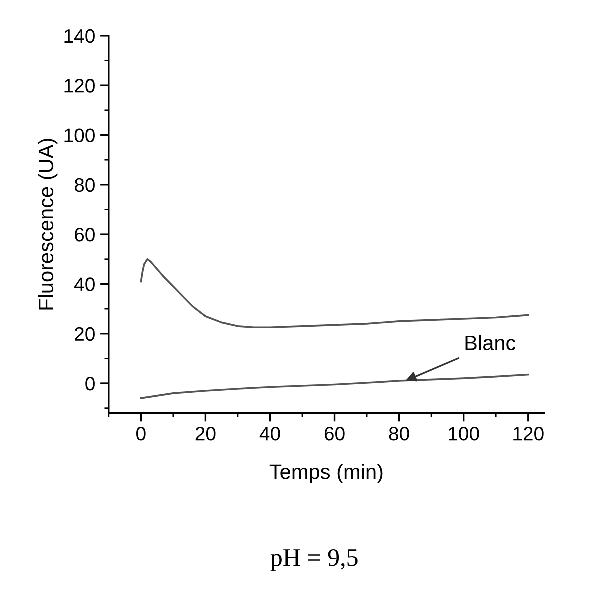 The height and width of the screenshot is (599, 605). What do you see at coordinates (84, 185) in the screenshot?
I see `y-tick-label: 80` at bounding box center [84, 185].